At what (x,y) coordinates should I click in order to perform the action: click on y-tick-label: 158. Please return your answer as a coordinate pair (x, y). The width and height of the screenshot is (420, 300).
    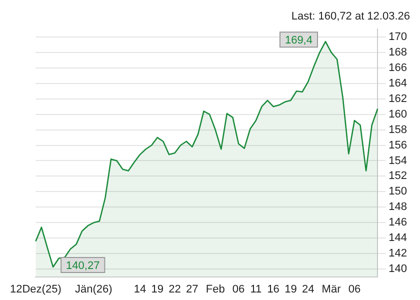
    Looking at the image, I should click on (398, 130).